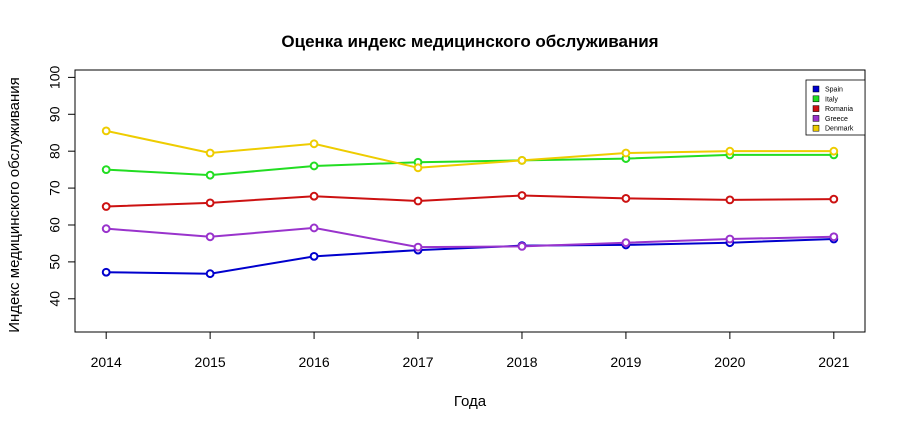  Describe the element at coordinates (831, 99) in the screenshot. I see `legend-label: Italy` at that location.